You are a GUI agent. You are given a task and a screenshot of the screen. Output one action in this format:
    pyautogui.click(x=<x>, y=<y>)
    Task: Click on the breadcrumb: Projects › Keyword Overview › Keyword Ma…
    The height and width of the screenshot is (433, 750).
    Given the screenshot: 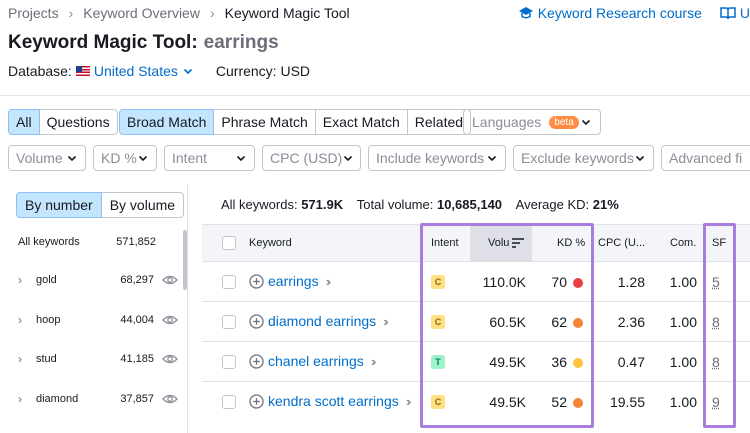 What is the action you would take?
    pyautogui.click(x=179, y=13)
    